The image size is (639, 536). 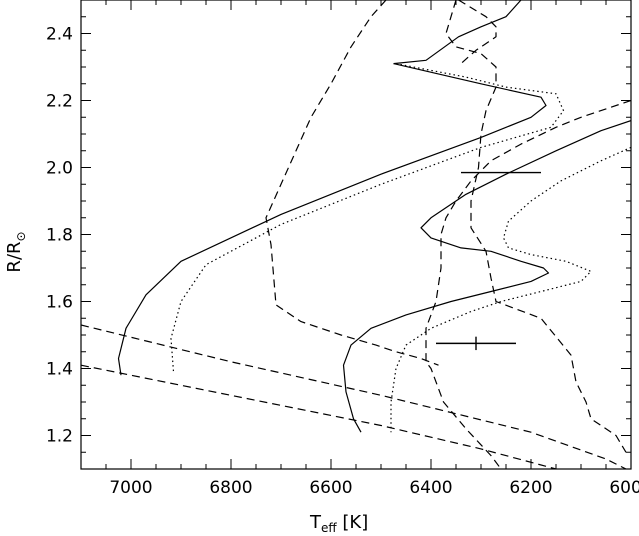 I want to click on x-tick-label: 7000, so click(x=130, y=488).